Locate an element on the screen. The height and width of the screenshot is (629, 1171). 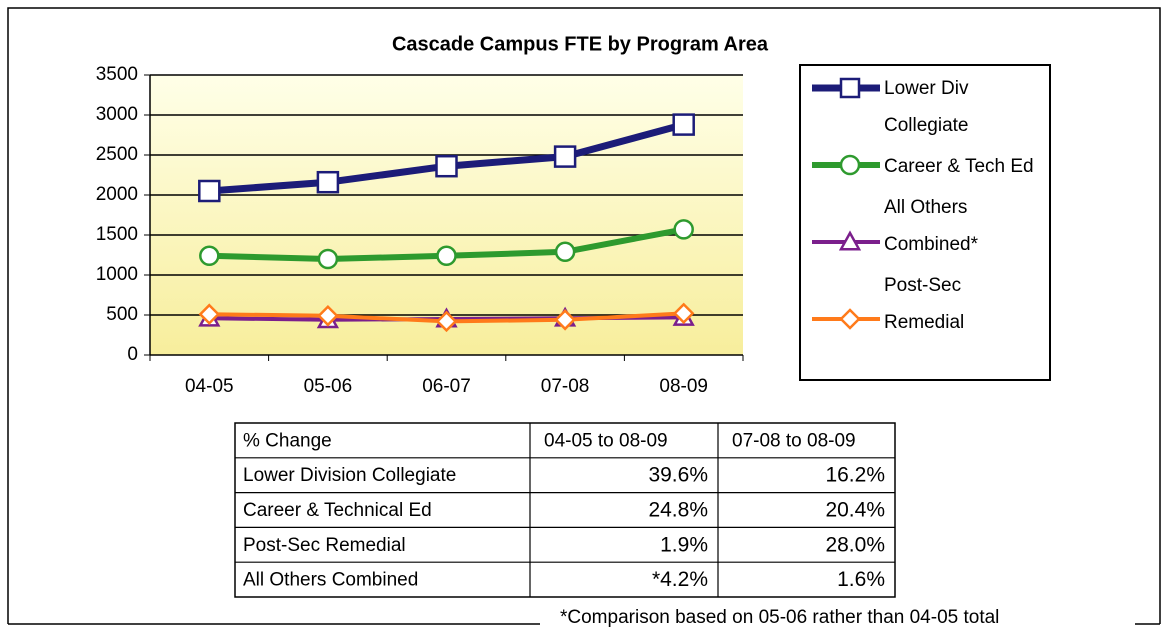
x-tick-label: 06-07 is located at coordinates (446, 386).